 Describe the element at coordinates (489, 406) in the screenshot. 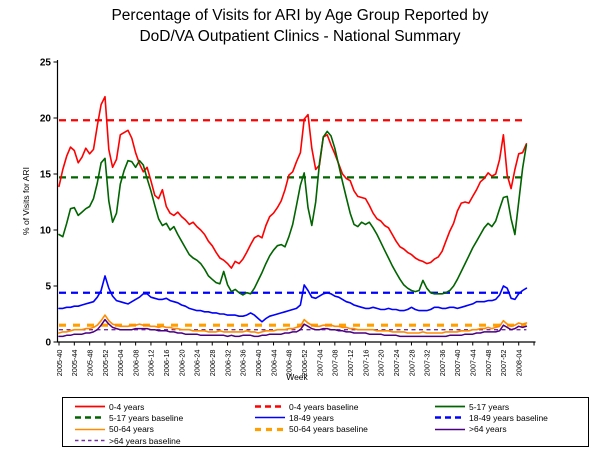

I see `legend-label: 5-17 years` at that location.